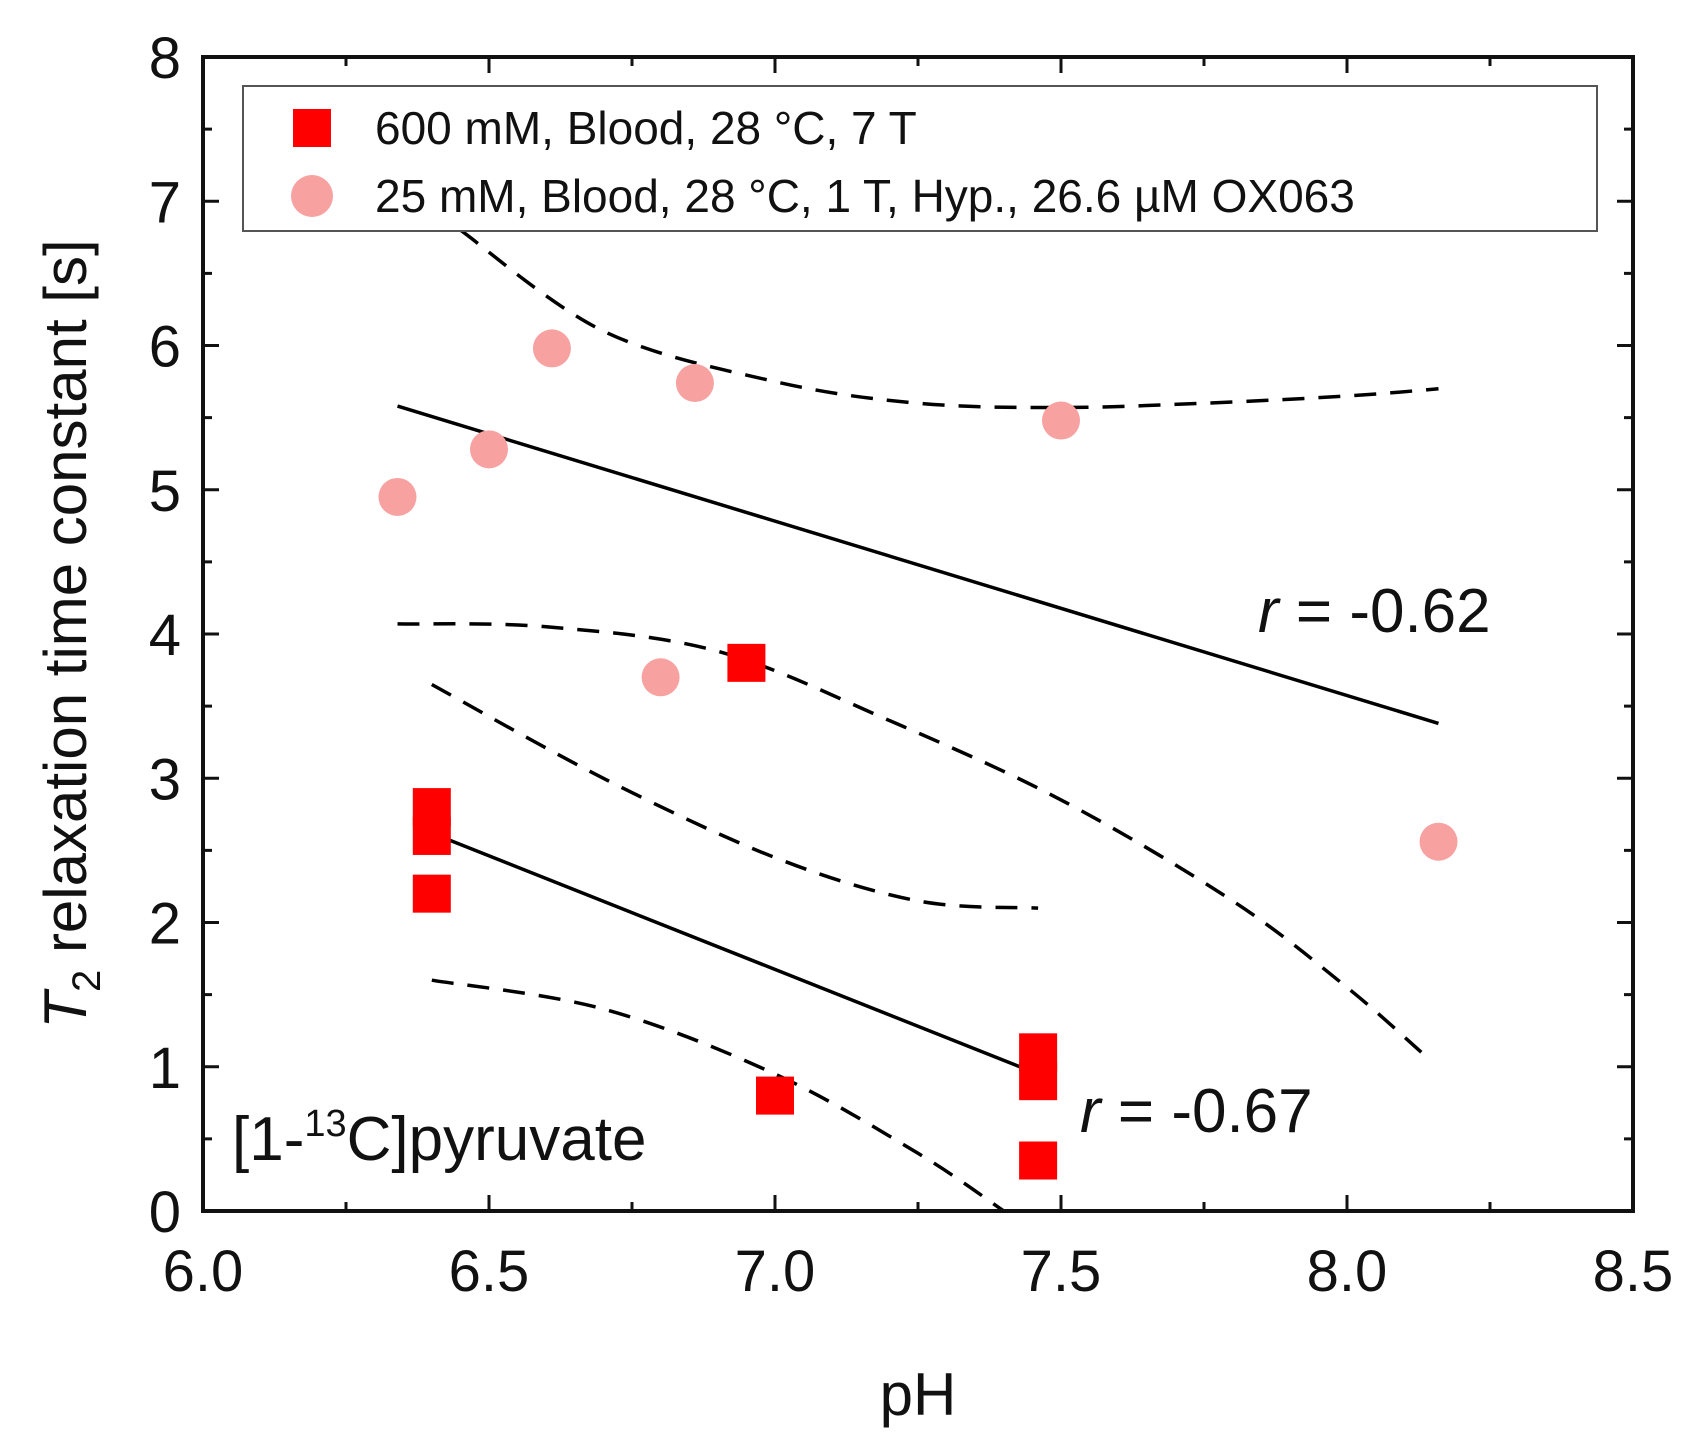 This screenshot has height=1442, width=1695. What do you see at coordinates (1633, 1271) in the screenshot?
I see `x-tick-label: 8.5` at bounding box center [1633, 1271].